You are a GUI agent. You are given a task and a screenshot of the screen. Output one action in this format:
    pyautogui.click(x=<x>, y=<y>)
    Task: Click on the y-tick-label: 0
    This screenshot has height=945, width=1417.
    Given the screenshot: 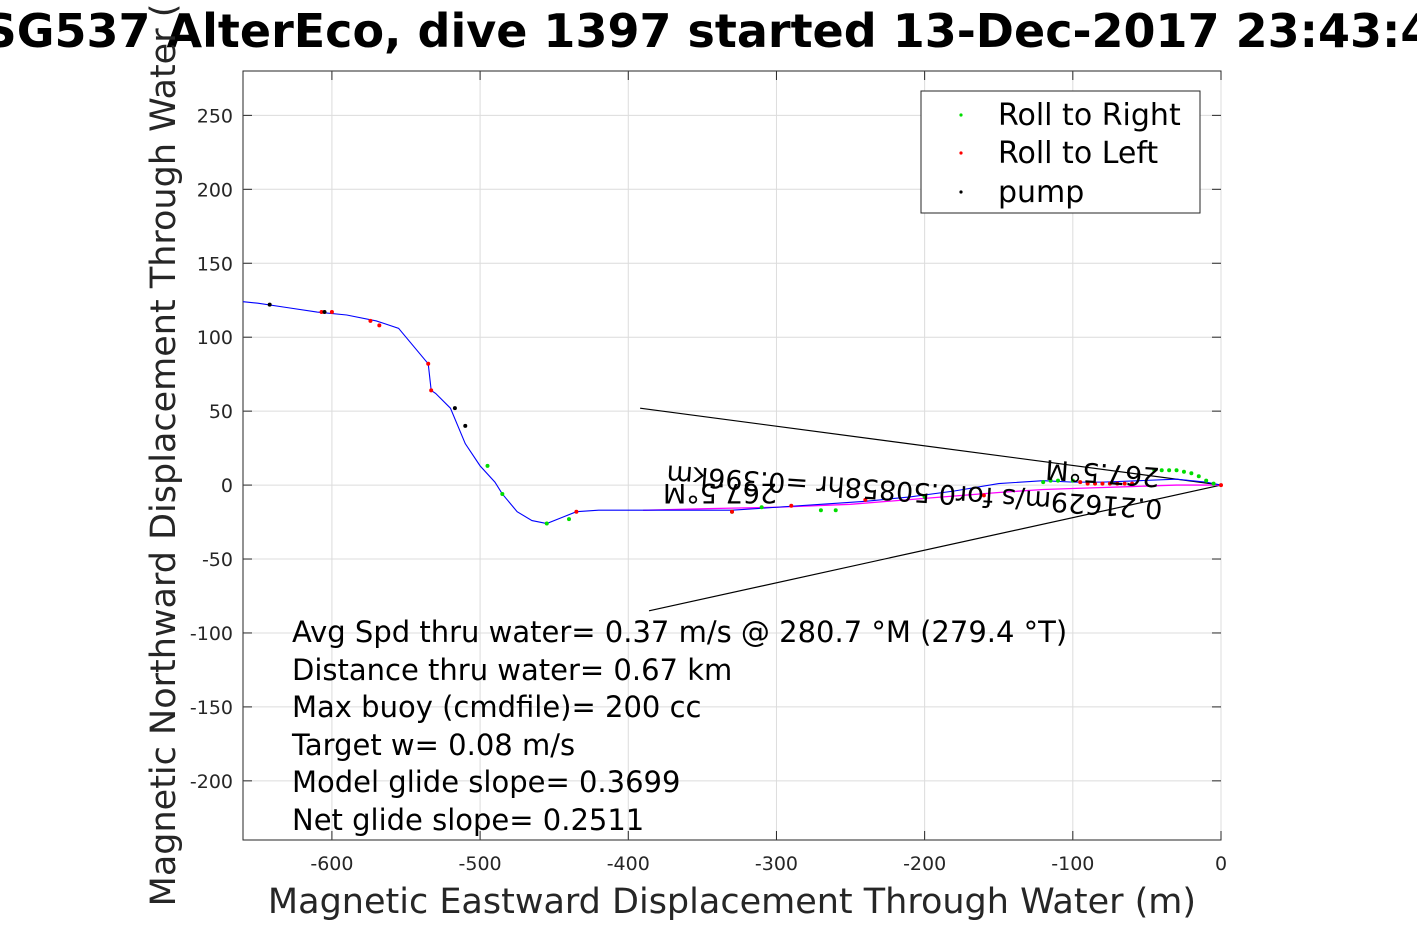 What is the action you would take?
    pyautogui.click(x=227, y=486)
    